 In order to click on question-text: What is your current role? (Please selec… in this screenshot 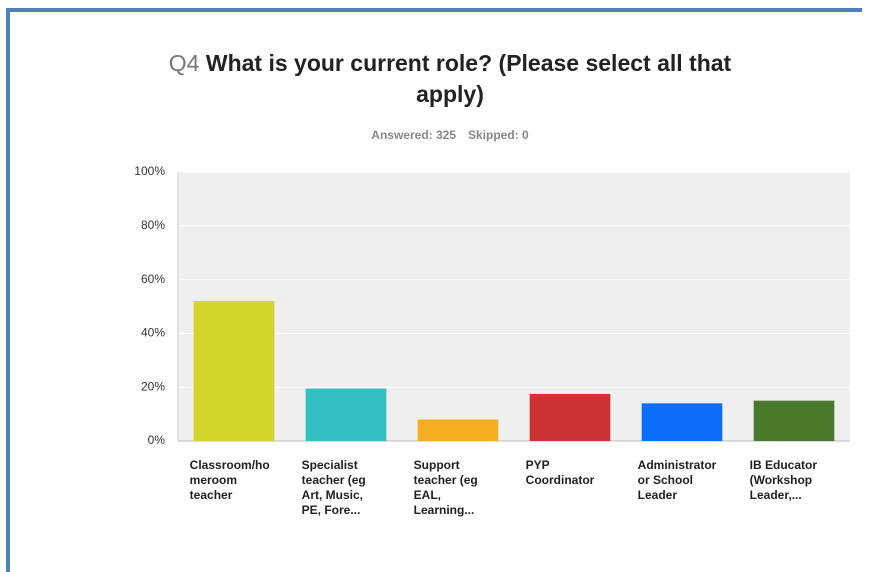, I will do `click(468, 78)`.